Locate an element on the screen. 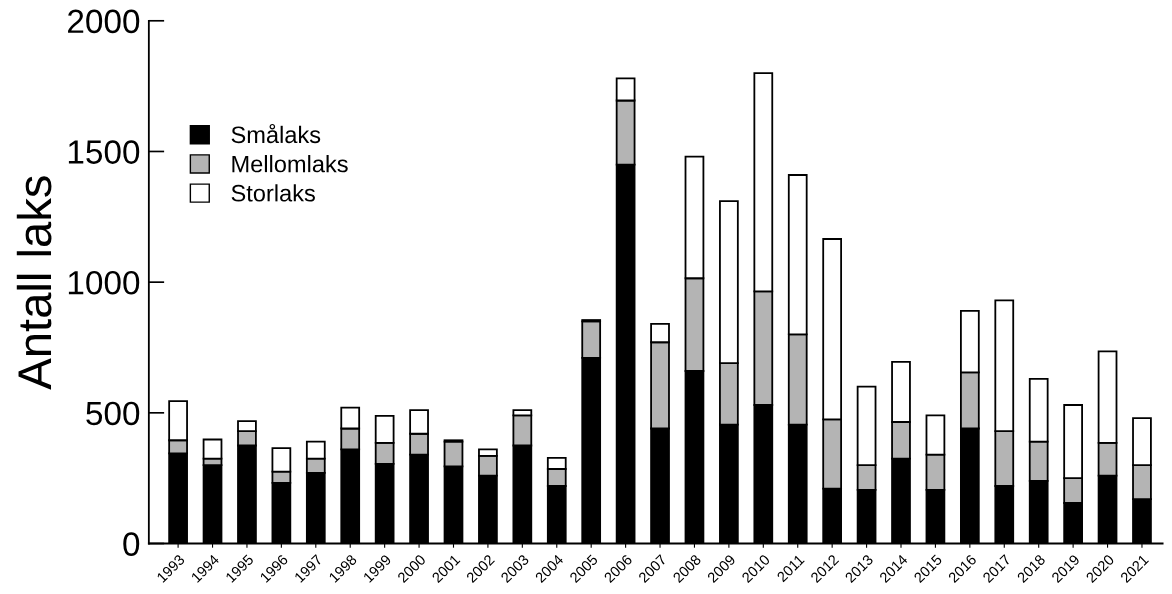 The image size is (1172, 594). legend-label: Mellomlaks is located at coordinates (290, 164).